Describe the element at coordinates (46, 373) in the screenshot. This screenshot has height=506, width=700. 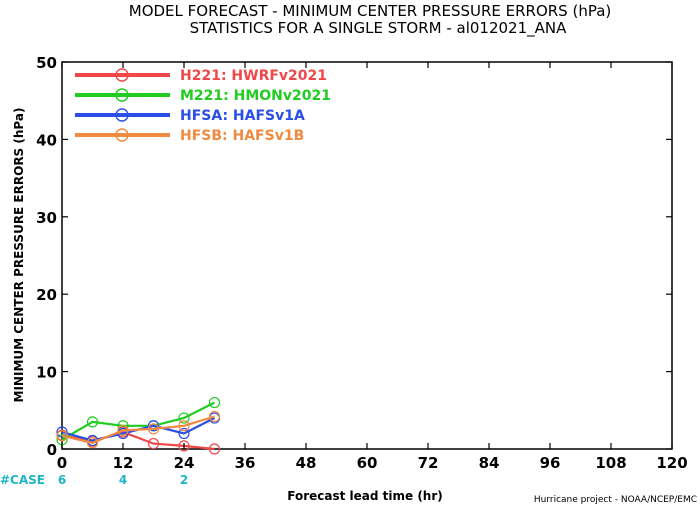
I see `y-tick-label: 10` at that location.